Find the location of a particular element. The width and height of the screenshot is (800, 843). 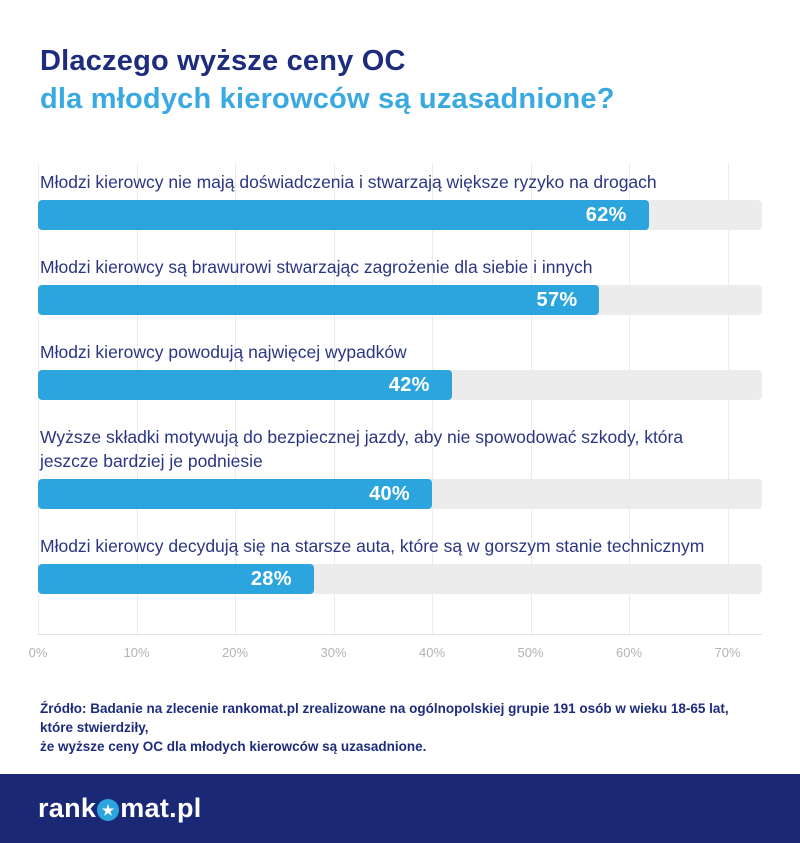

bar-value-label: 28% is located at coordinates (271, 578).